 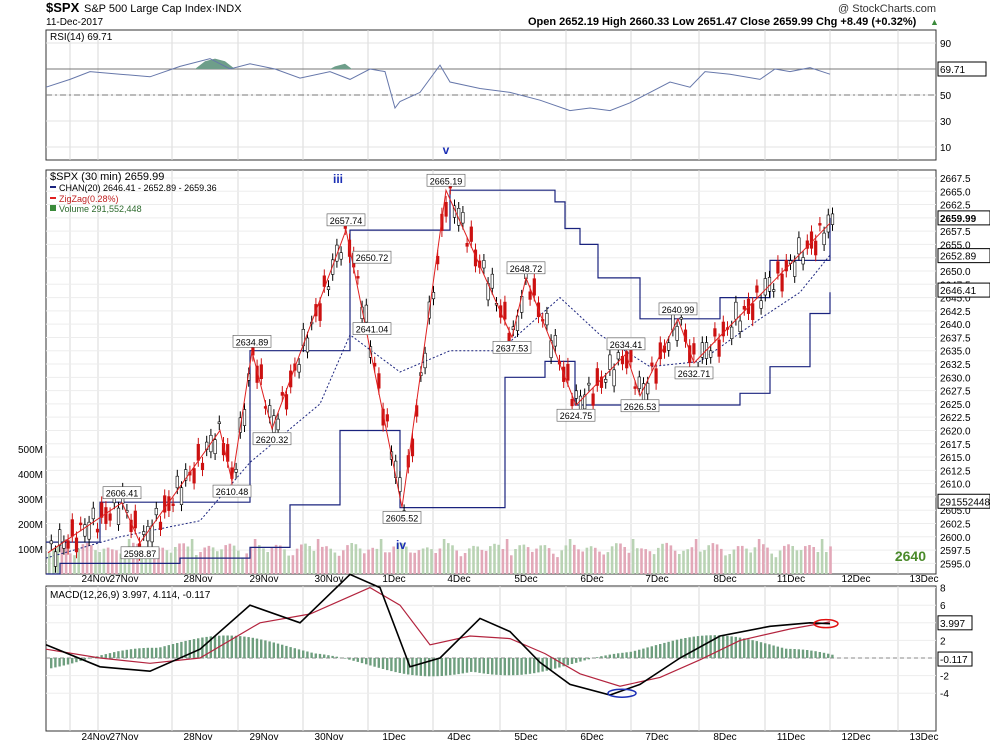 I want to click on price-tick: 2620.0, so click(x=955, y=431).